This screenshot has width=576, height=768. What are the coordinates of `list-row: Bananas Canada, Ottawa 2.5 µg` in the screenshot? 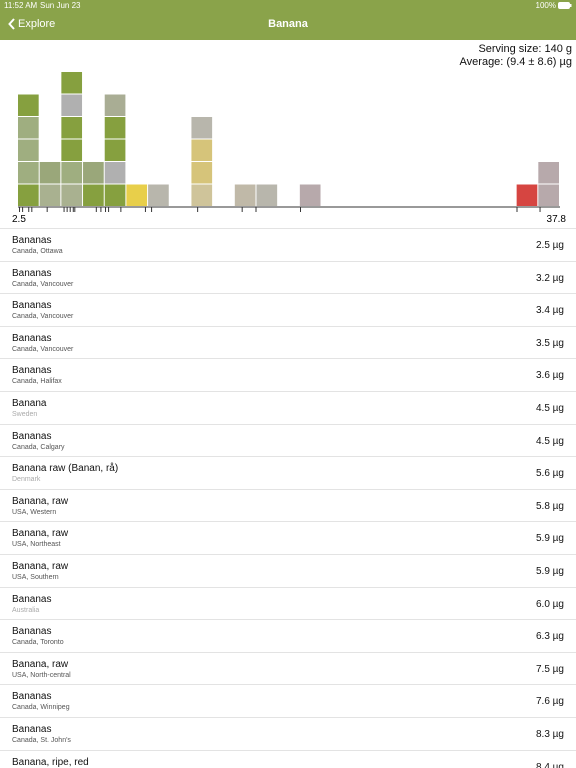 It's located at (288, 244).